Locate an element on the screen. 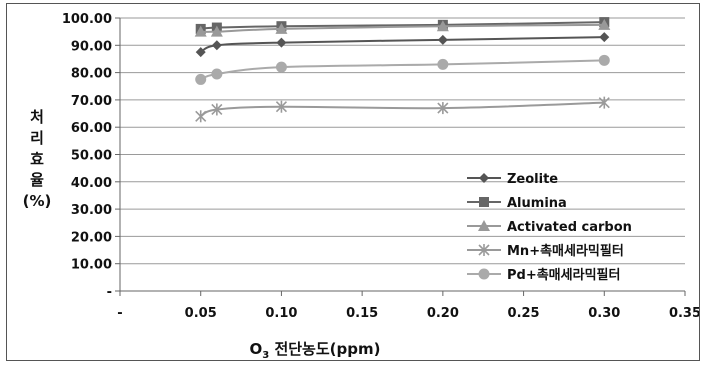 This screenshot has width=704, height=365. y-tick-label: 70.00 is located at coordinates (91, 101).